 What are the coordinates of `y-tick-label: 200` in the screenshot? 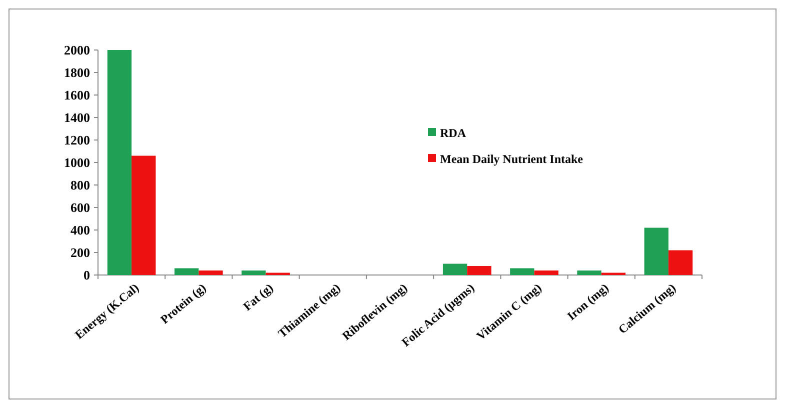 It's located at (80, 252).